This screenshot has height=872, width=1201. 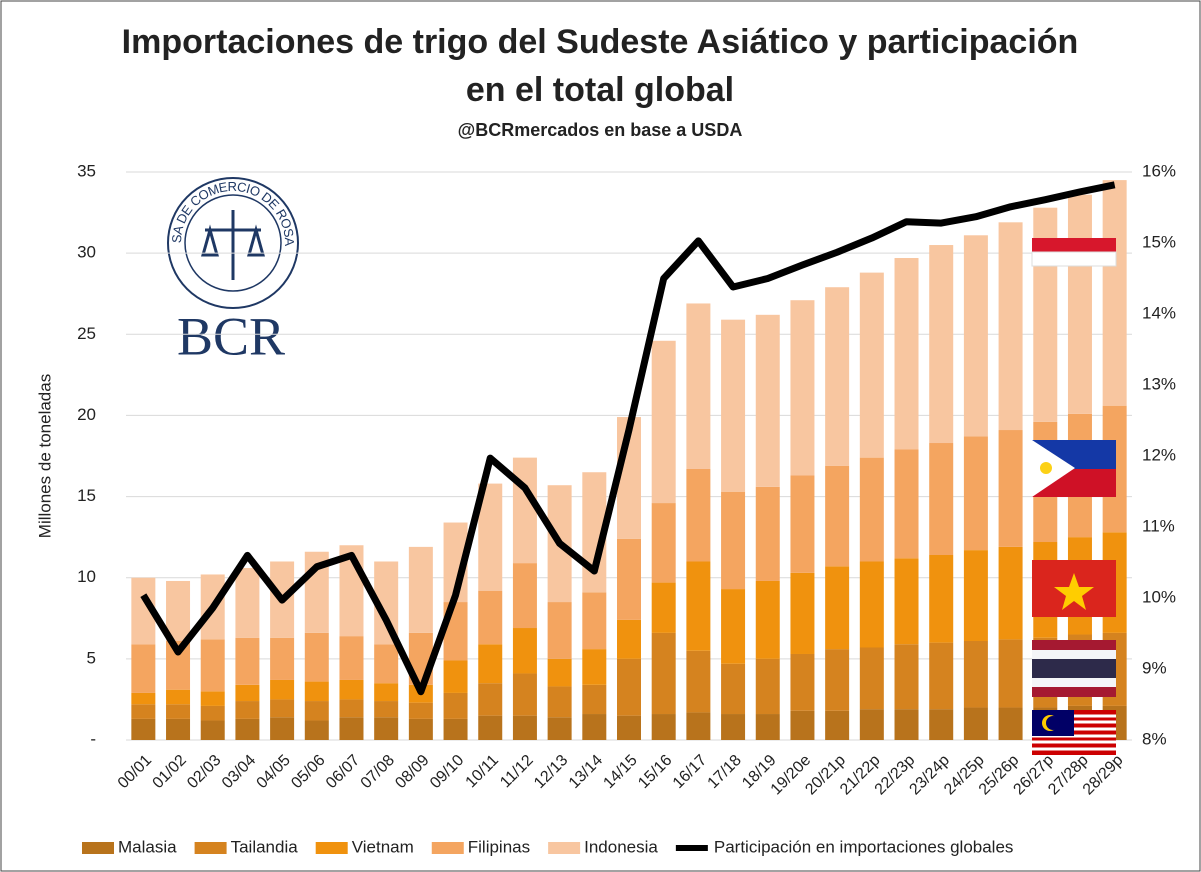 What do you see at coordinates (499, 846) in the screenshot?
I see `legend-label: Filipinas` at bounding box center [499, 846].